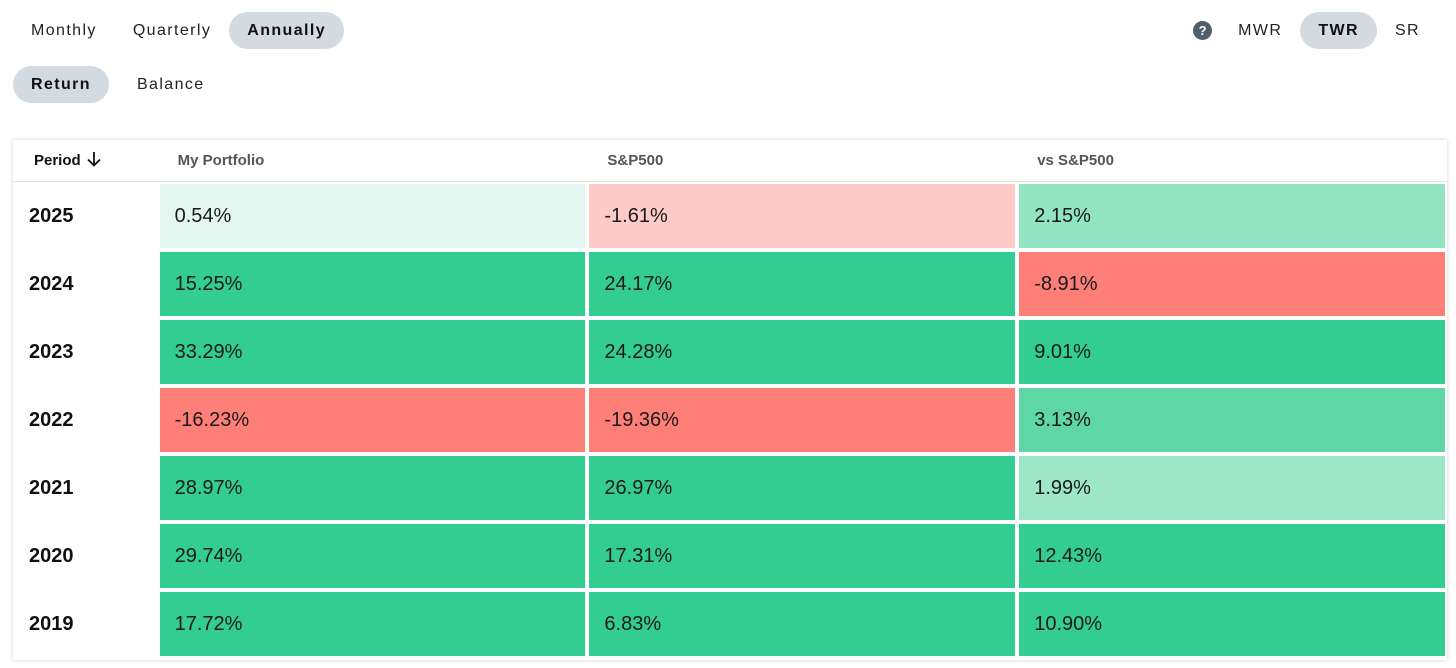 This screenshot has height=668, width=1456. What do you see at coordinates (172, 30) in the screenshot?
I see `period-quarterly-button: Quarterly` at bounding box center [172, 30].